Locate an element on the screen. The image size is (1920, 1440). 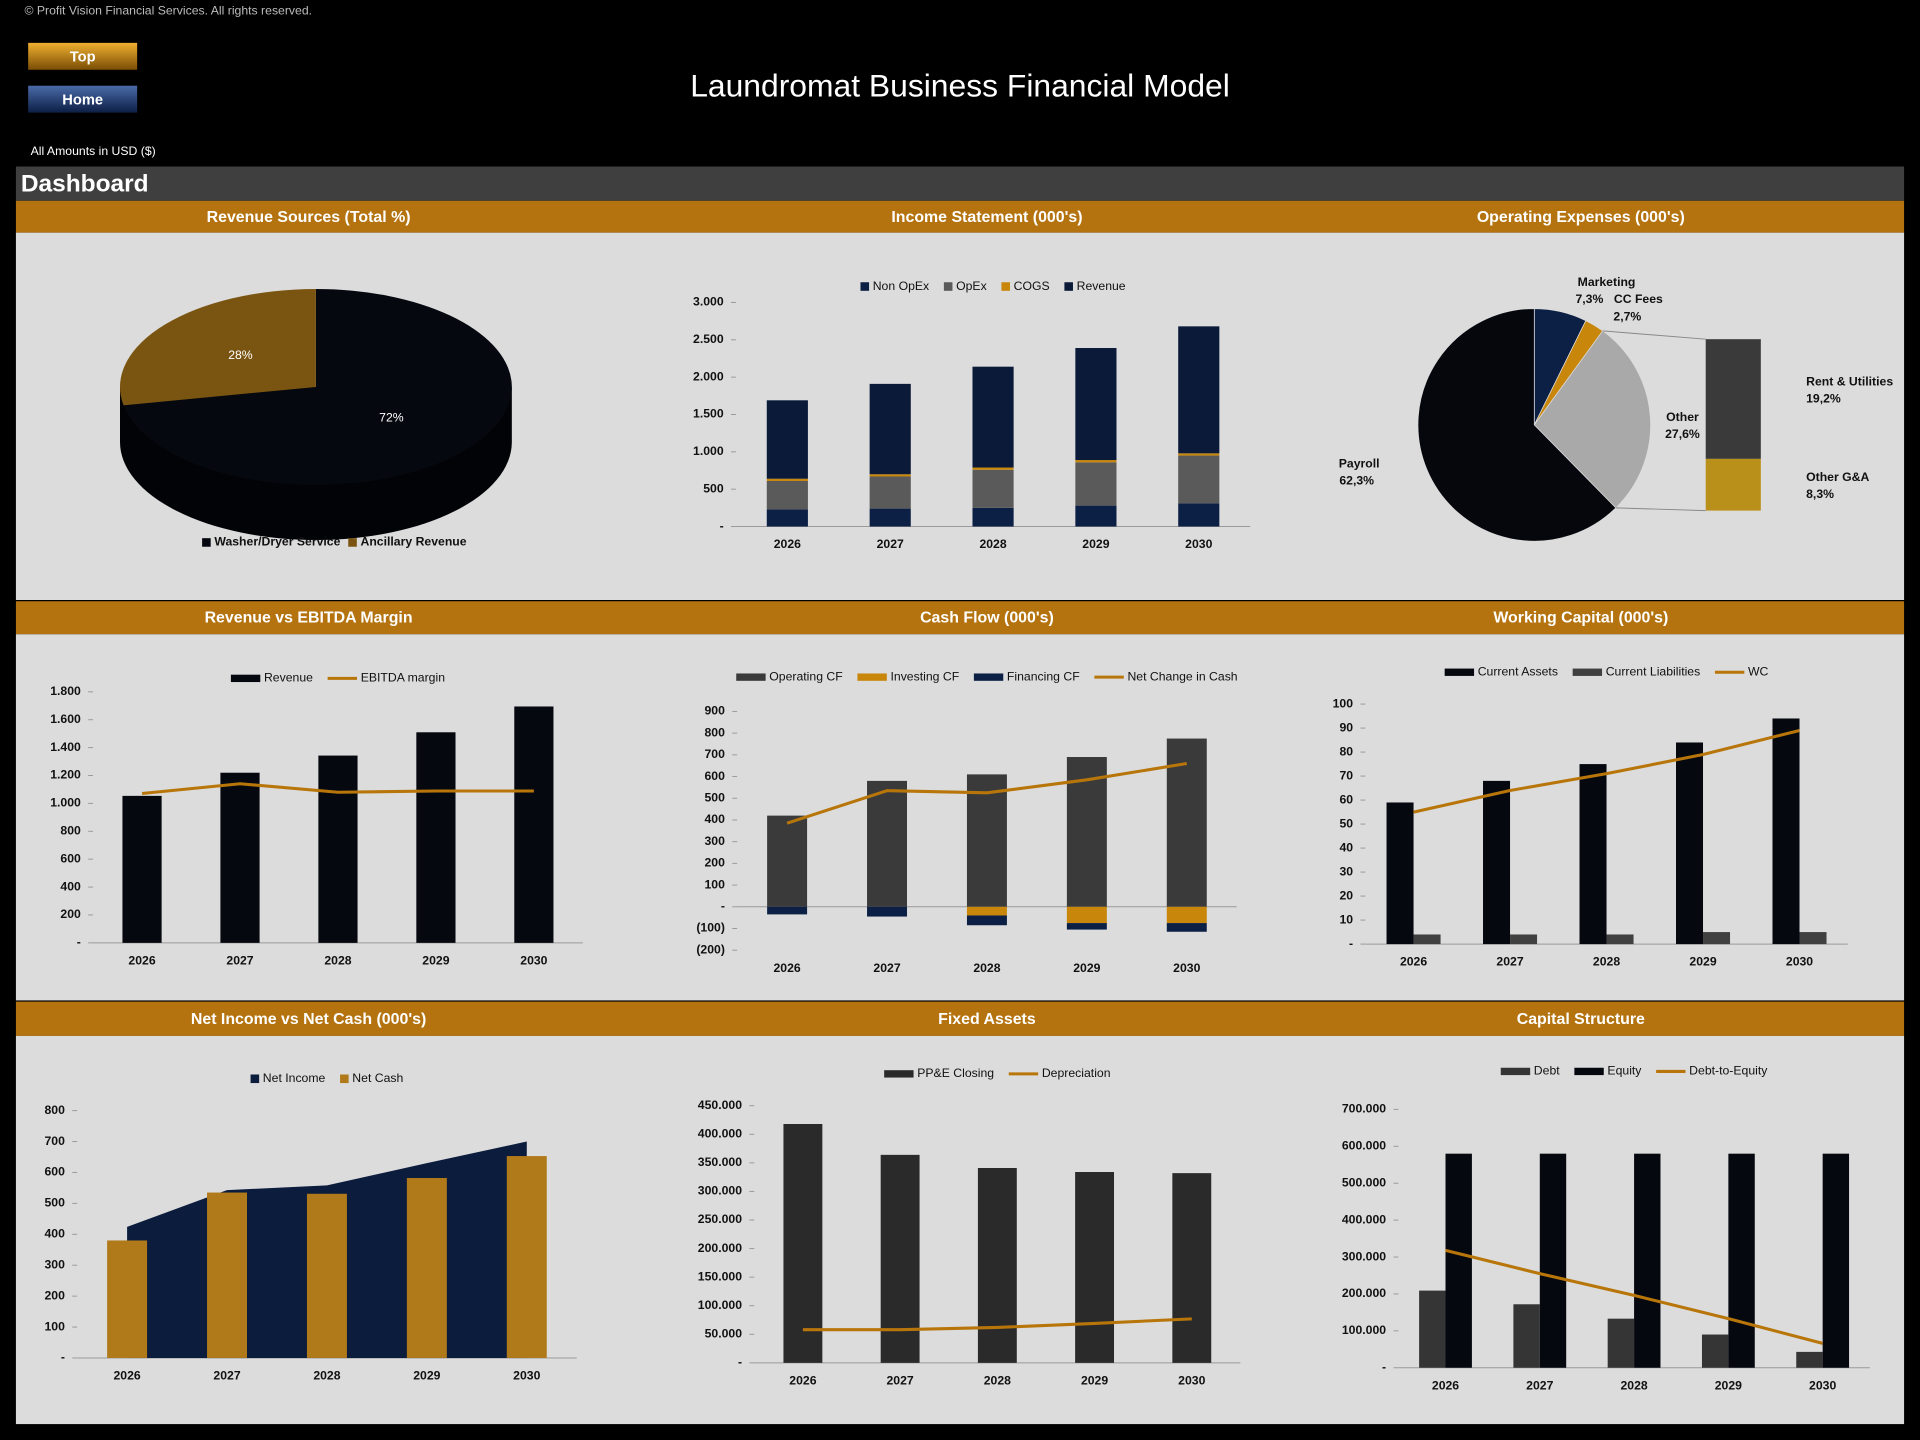
button-label: Top is located at coordinates (83, 57).